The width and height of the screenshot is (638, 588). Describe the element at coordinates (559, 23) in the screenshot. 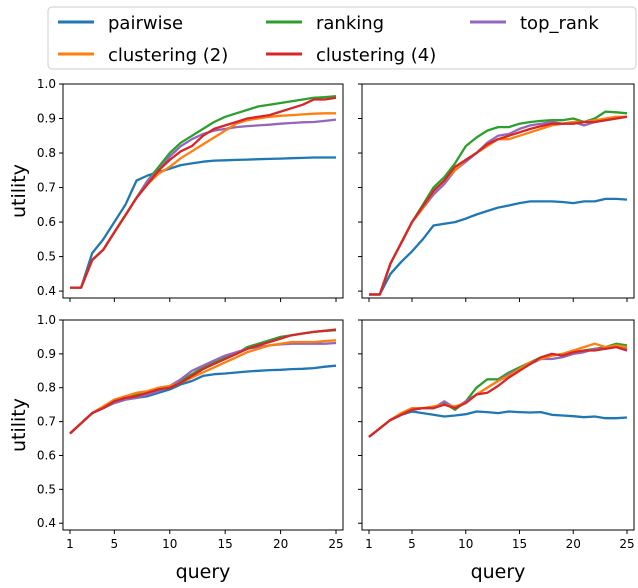

I see `legend-label: top_rank` at that location.